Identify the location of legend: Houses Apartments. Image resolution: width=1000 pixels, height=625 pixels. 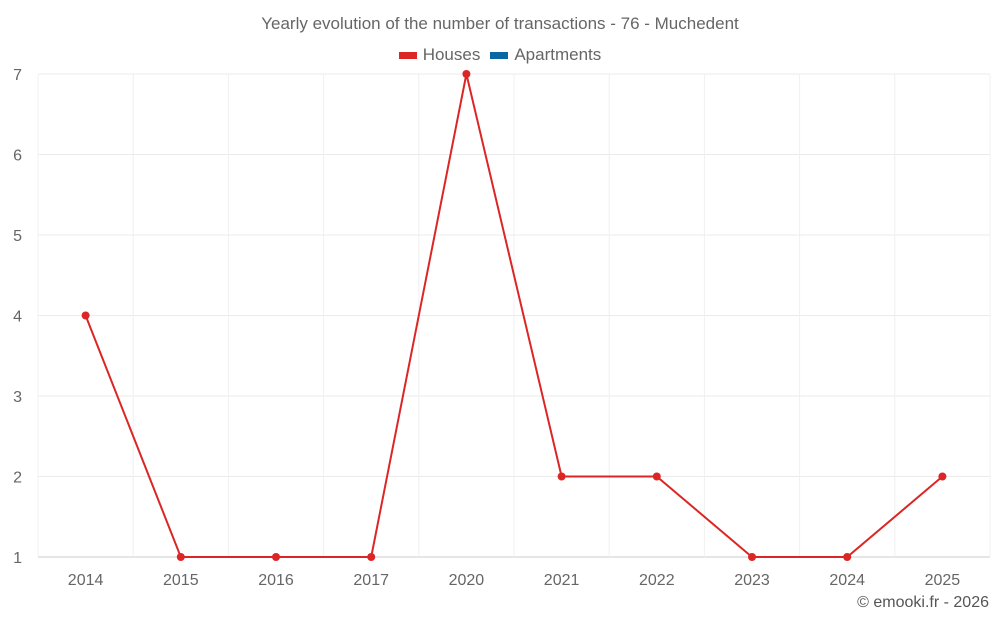
(500, 55).